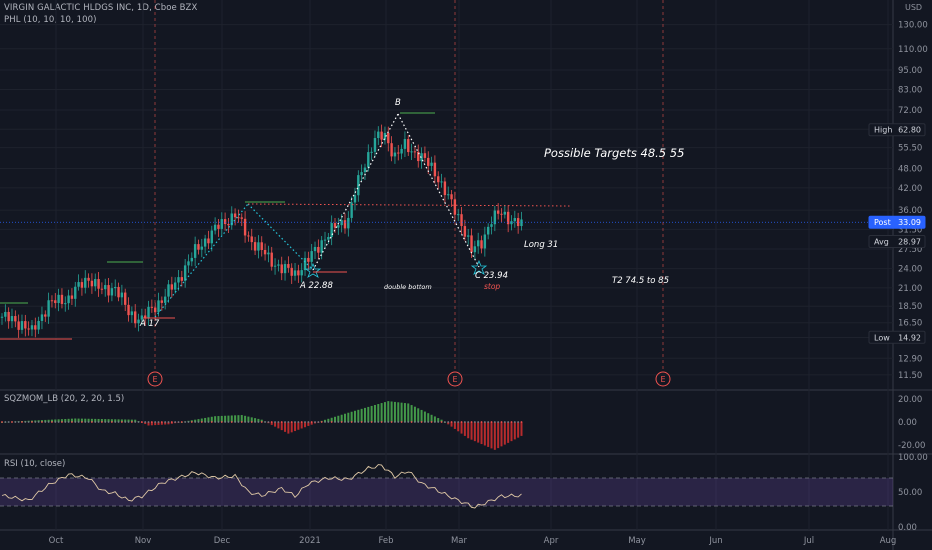  I want to click on point-c-label: C 23.94, so click(491, 276).